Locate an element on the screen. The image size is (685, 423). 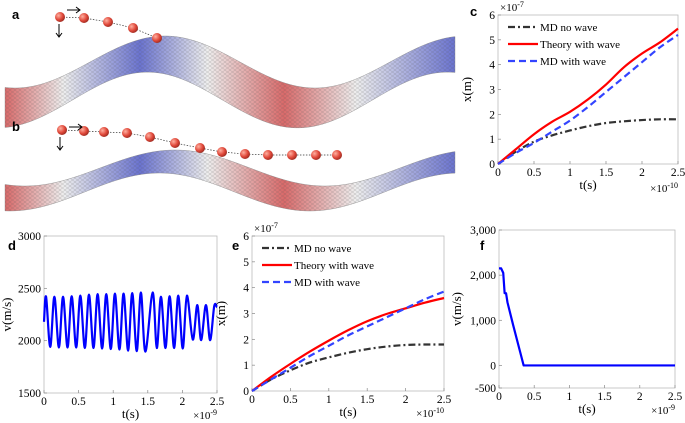
panel-label: e is located at coordinates (235, 245).